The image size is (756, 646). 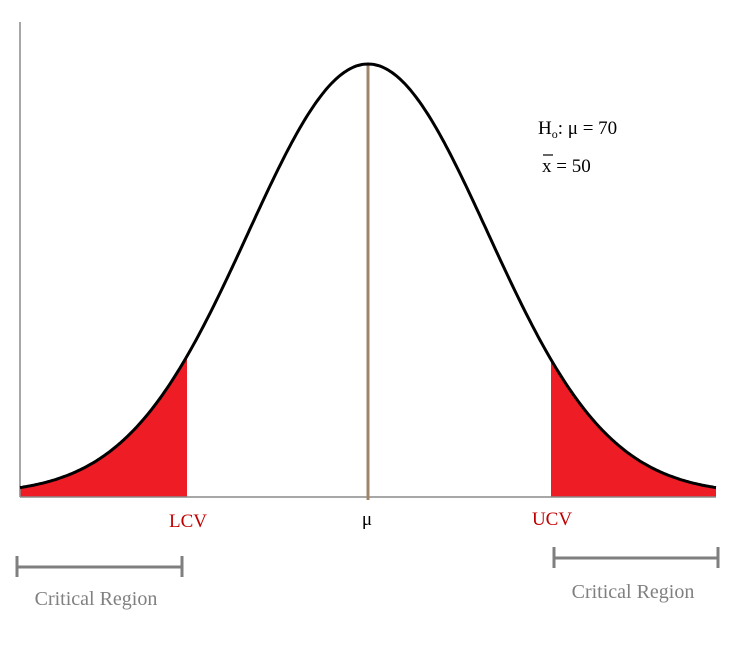 What do you see at coordinates (99, 566) in the screenshot?
I see `left-critical-region-bracket` at bounding box center [99, 566].